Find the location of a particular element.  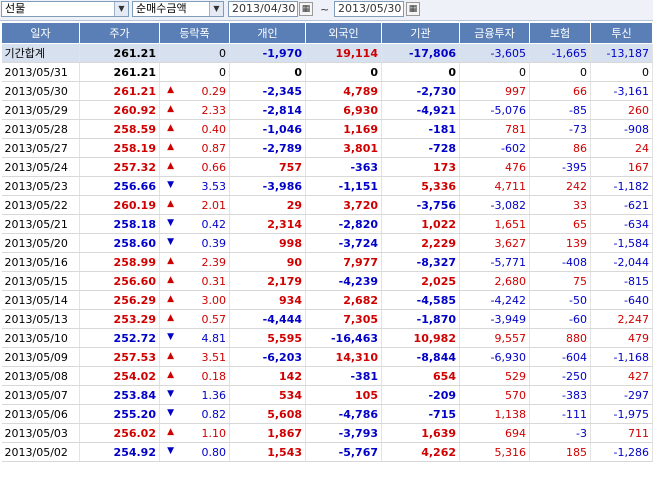

cell-individual: 534 is located at coordinates (267, 395).